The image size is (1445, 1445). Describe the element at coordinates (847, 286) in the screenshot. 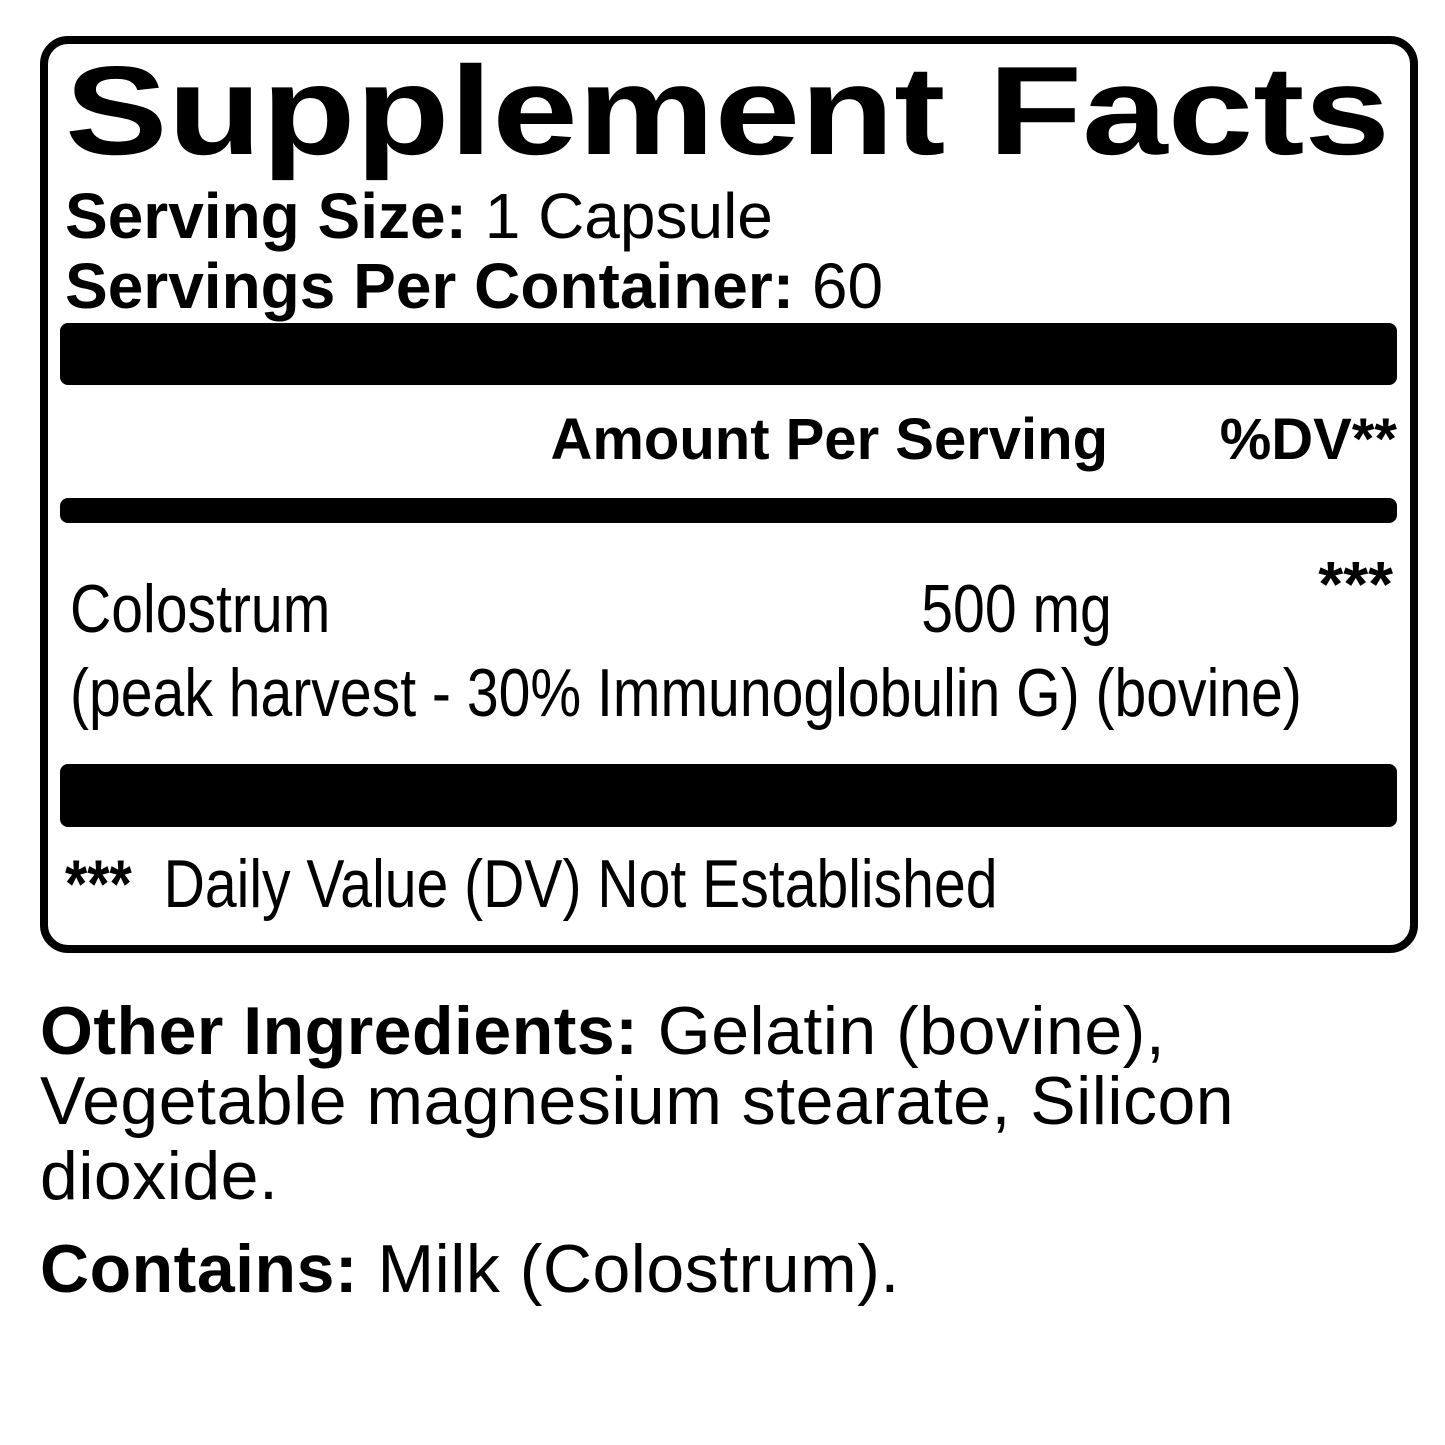

I see `servings-per-container-value: 60` at that location.